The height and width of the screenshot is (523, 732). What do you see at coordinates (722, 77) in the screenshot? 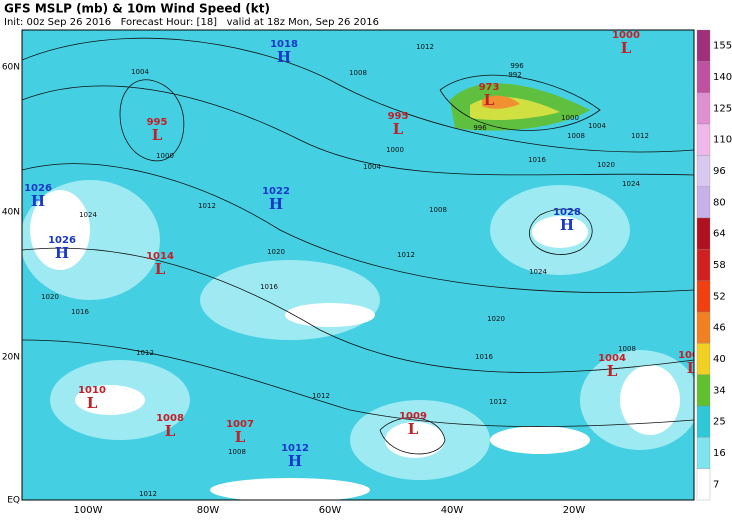
I see `colorbar-label: 140` at bounding box center [722, 77].